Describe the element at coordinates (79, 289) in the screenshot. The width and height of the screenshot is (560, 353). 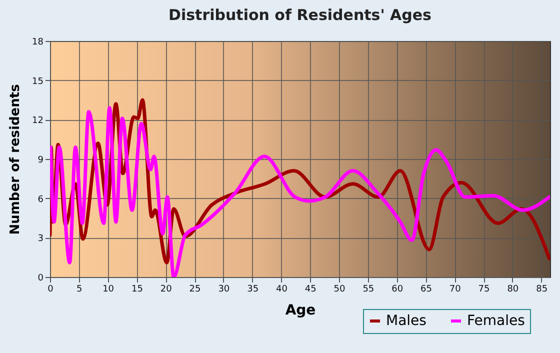
I see `x-tick-label: 5` at that location.